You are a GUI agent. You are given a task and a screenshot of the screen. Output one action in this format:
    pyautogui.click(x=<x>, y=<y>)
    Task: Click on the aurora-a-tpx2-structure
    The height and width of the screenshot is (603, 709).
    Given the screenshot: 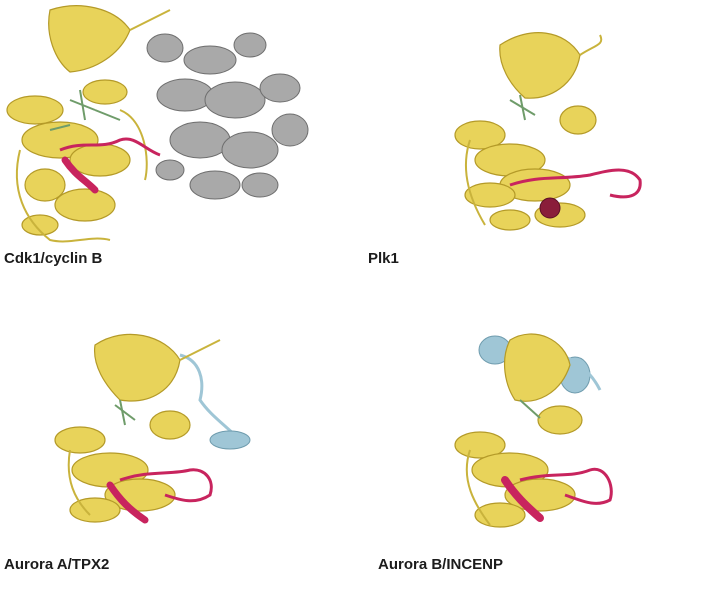 What is the action you would take?
    pyautogui.click(x=152, y=428)
    